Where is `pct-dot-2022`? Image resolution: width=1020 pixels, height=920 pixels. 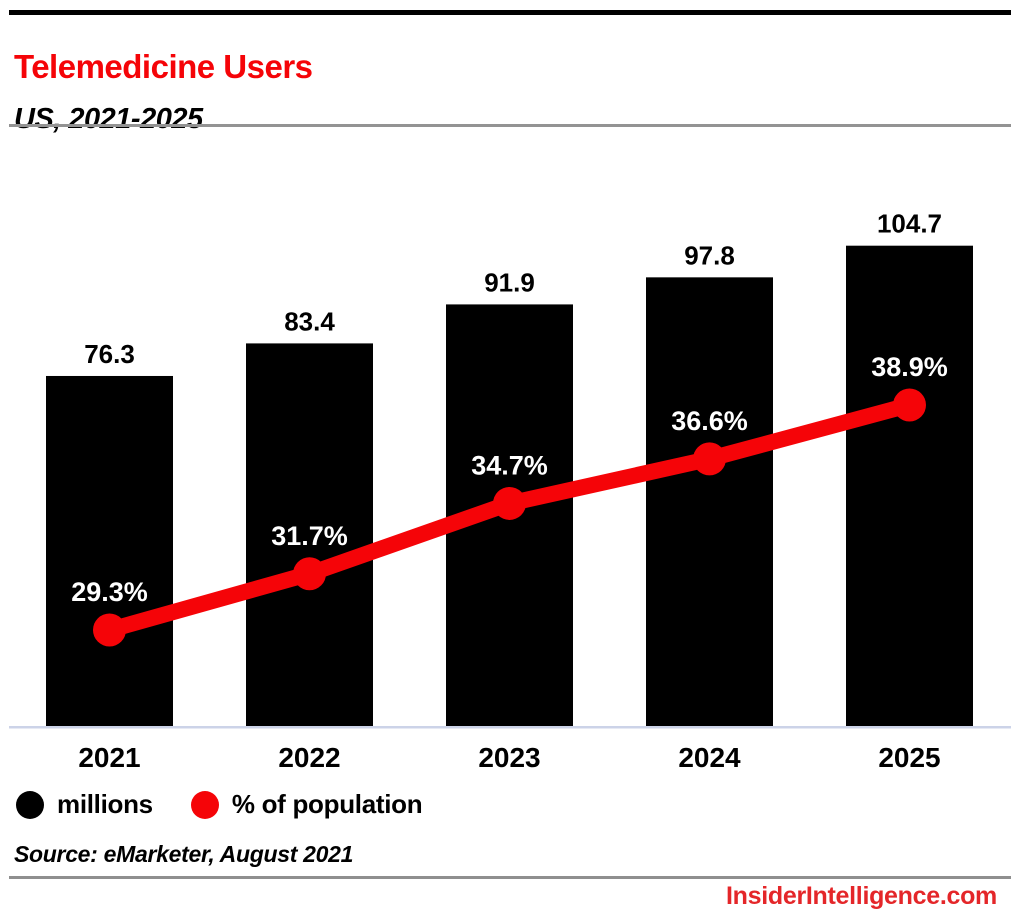 pct-dot-2022 is located at coordinates (309, 574).